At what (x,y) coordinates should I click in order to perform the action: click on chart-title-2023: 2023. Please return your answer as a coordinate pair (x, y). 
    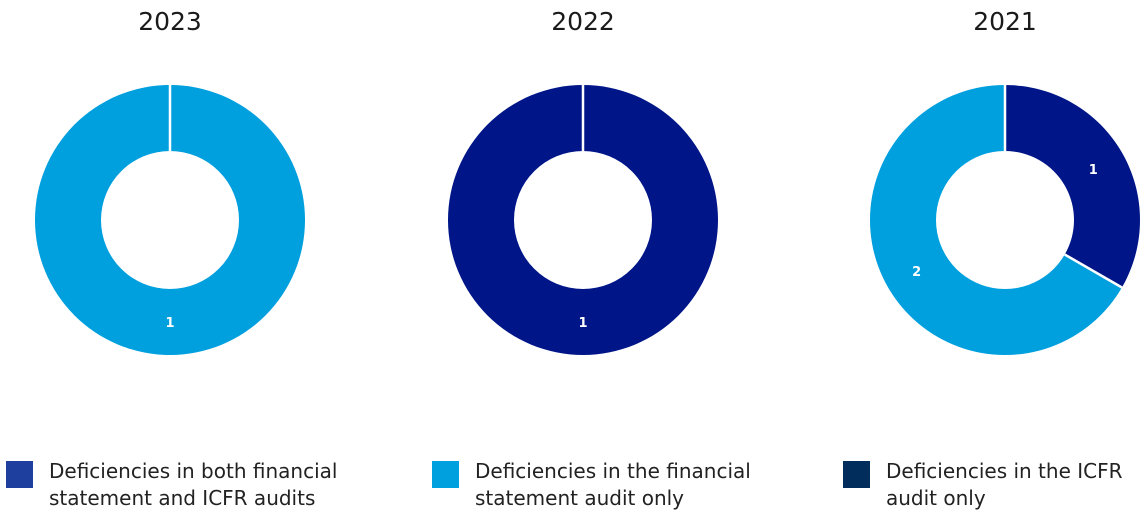
    Looking at the image, I should click on (170, 21).